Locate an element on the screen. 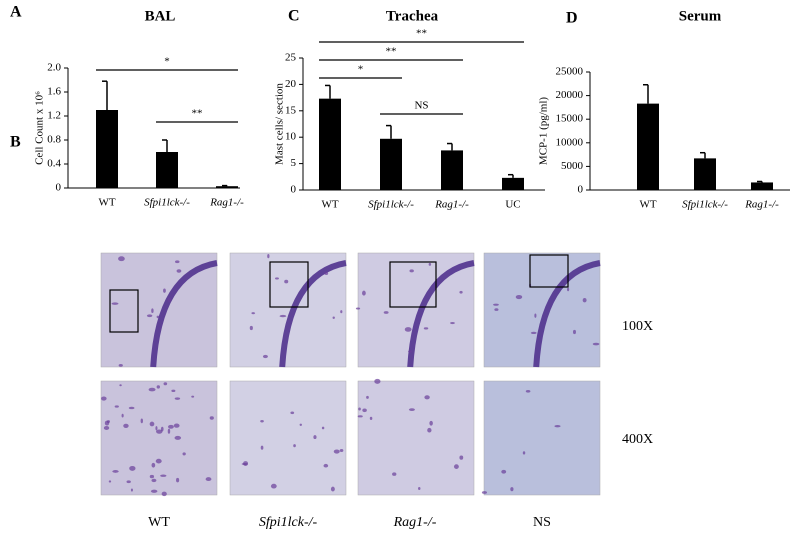 This screenshot has height=541, width=800. y-axis-label: MCP-1 (pg/ml) is located at coordinates (544, 131).